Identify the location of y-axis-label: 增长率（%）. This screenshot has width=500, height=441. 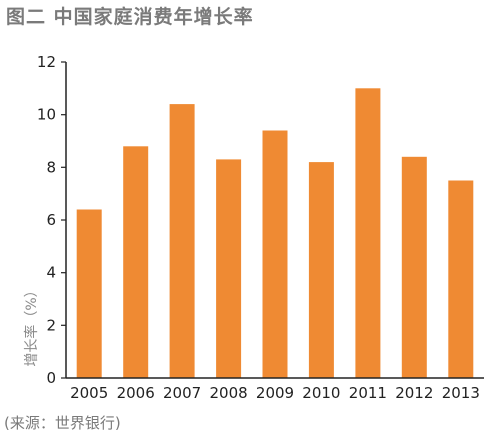
(31, 324).